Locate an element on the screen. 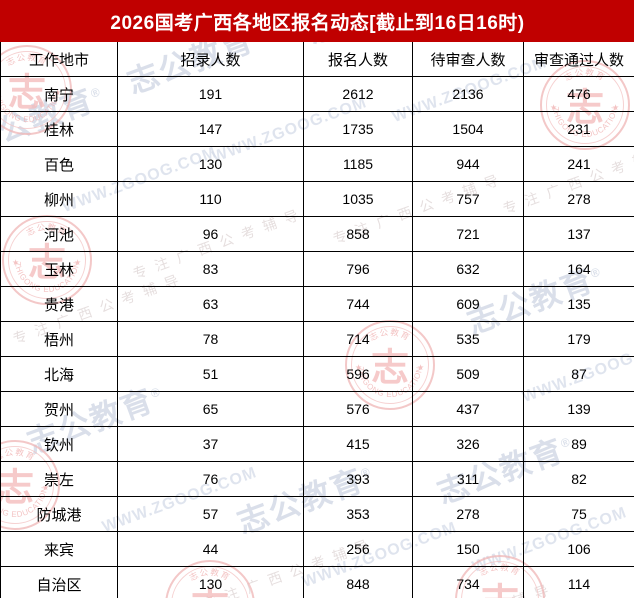  cell-pending: 757 is located at coordinates (468, 199).